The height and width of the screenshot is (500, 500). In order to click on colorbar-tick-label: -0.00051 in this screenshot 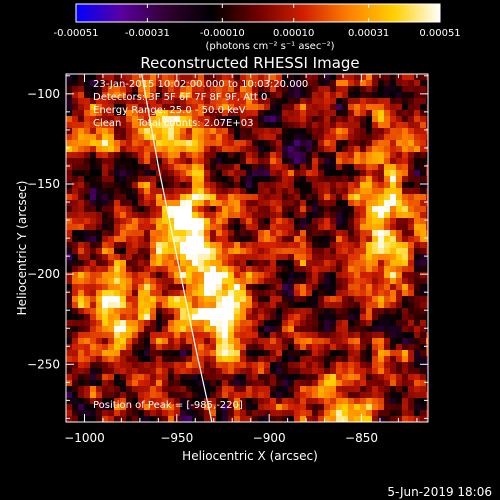, I will do `click(76, 33)`.